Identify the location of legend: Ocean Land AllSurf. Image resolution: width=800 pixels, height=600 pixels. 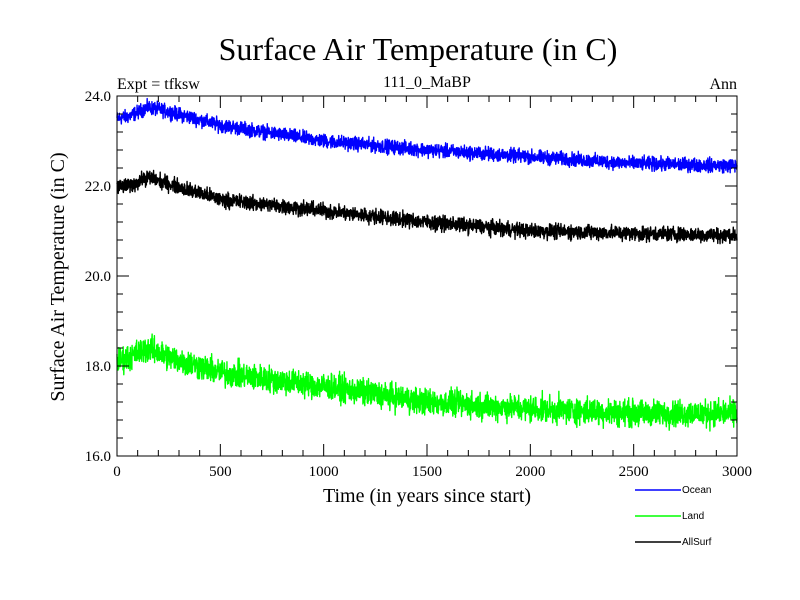
(673, 516).